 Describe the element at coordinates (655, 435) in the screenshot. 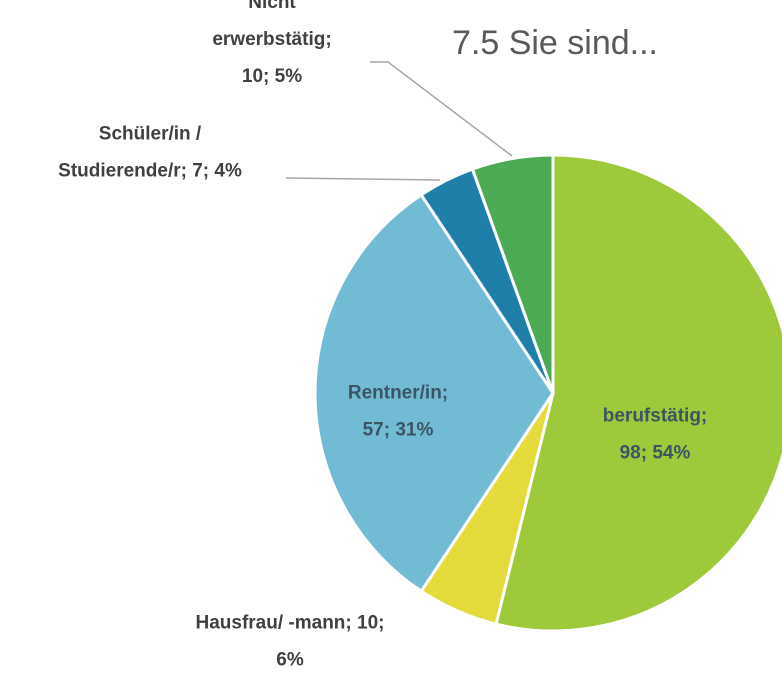

I see `data-label: berufstätig; 98; 54%` at that location.